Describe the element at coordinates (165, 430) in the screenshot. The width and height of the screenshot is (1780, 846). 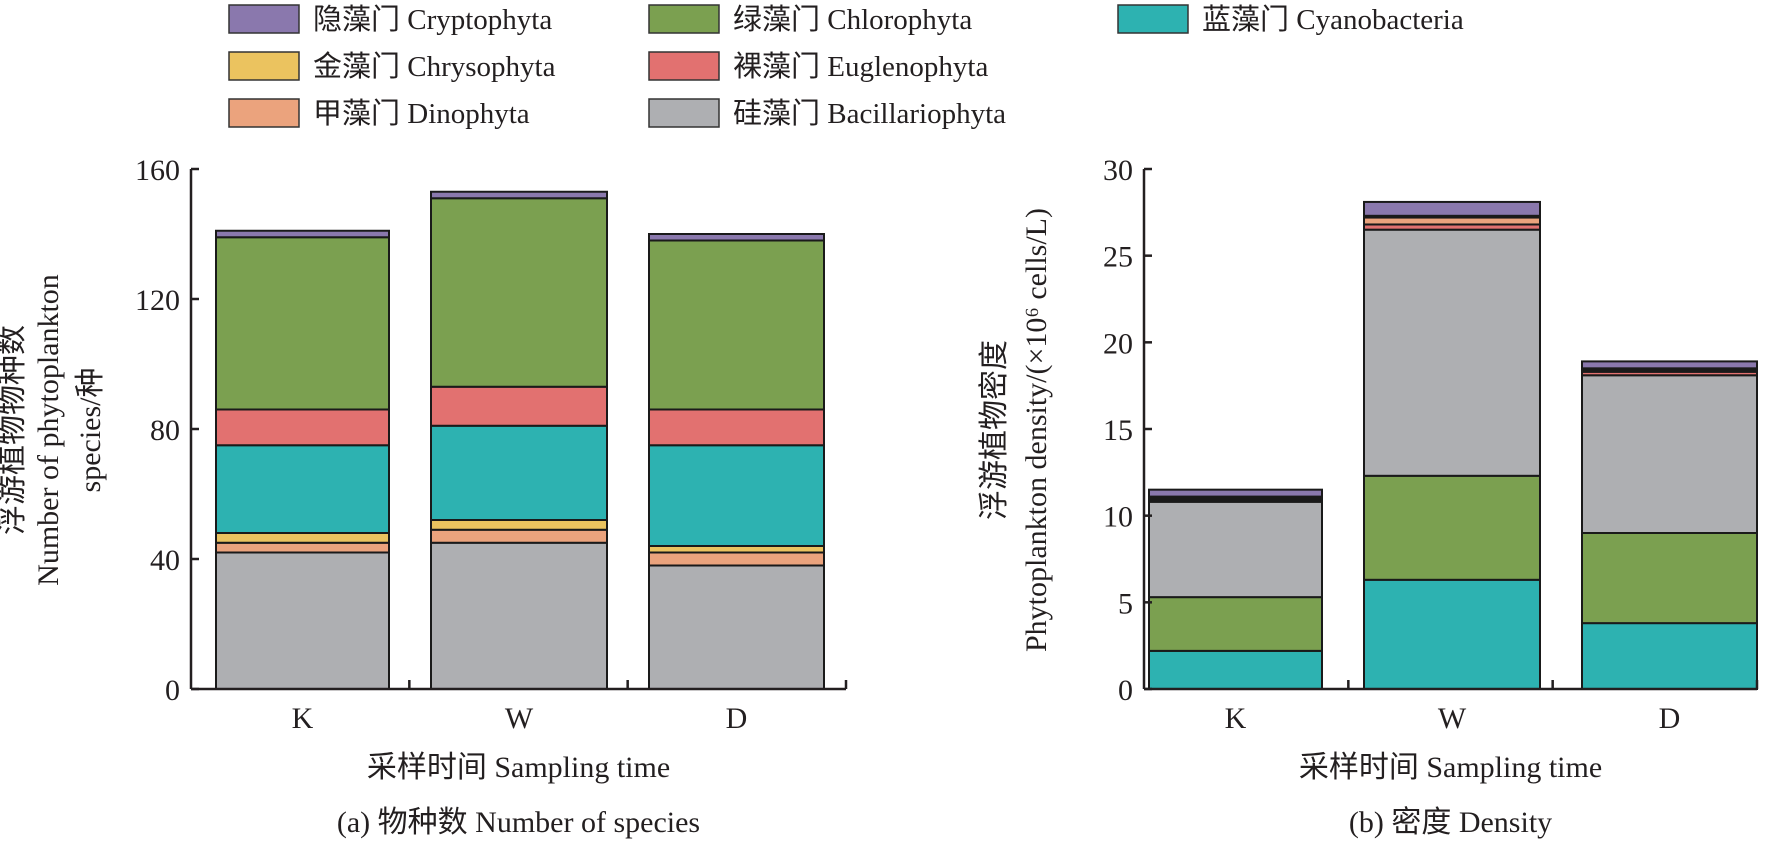
I see `y-tick-label: 80` at that location.